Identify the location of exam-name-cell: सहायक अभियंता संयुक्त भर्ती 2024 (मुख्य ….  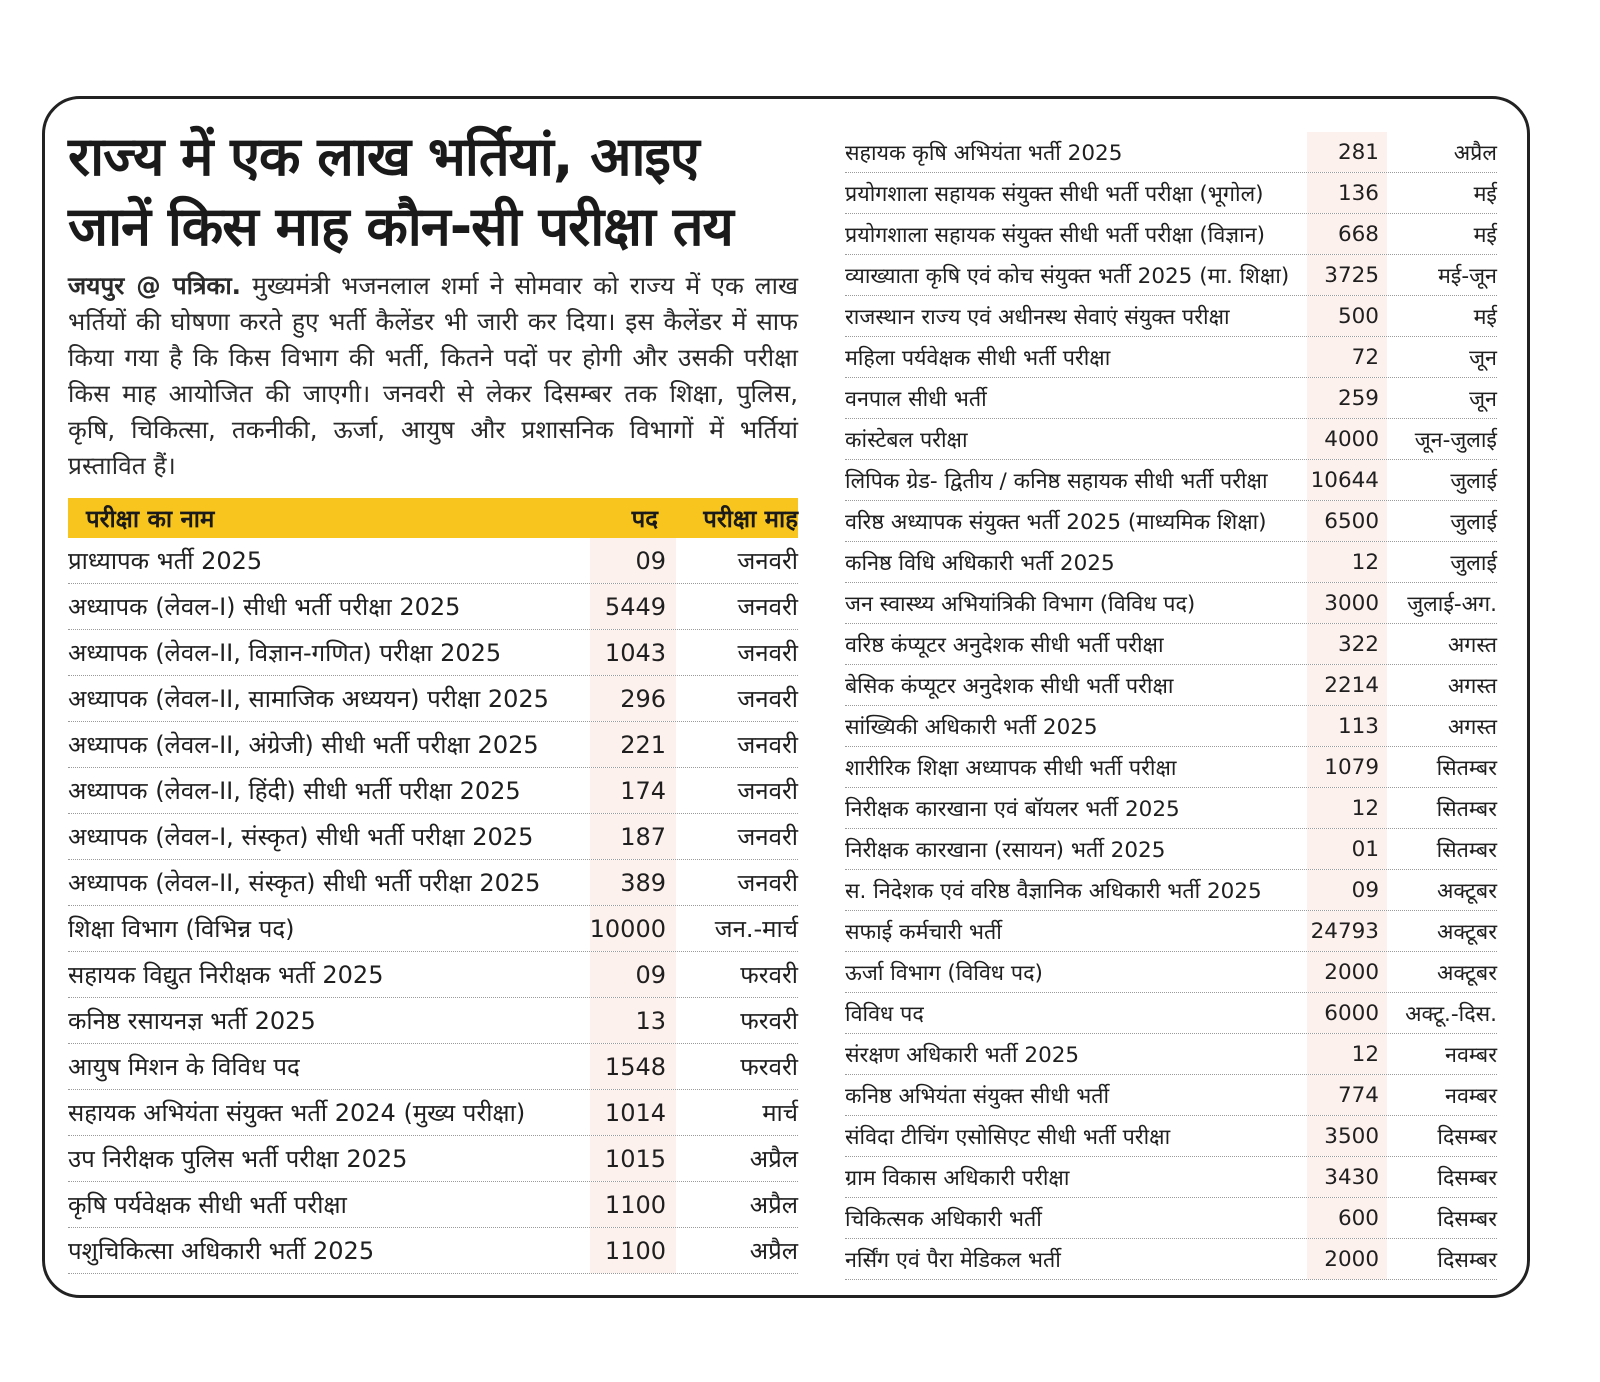
(297, 1113).